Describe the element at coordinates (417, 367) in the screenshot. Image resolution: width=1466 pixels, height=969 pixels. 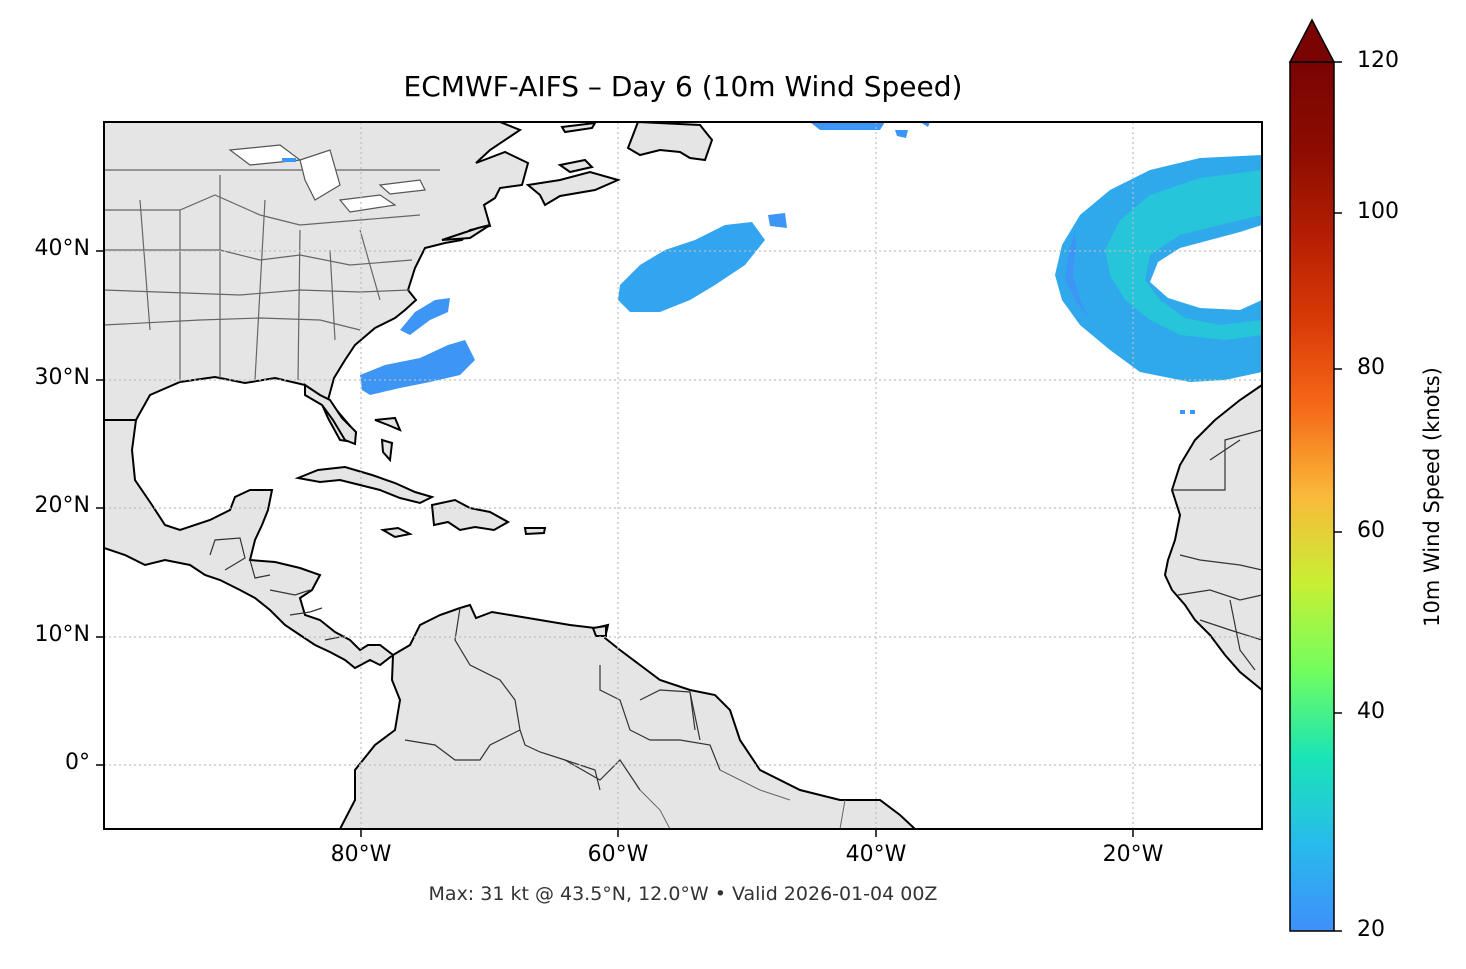
I see `wind-patch-off-georgia` at that location.